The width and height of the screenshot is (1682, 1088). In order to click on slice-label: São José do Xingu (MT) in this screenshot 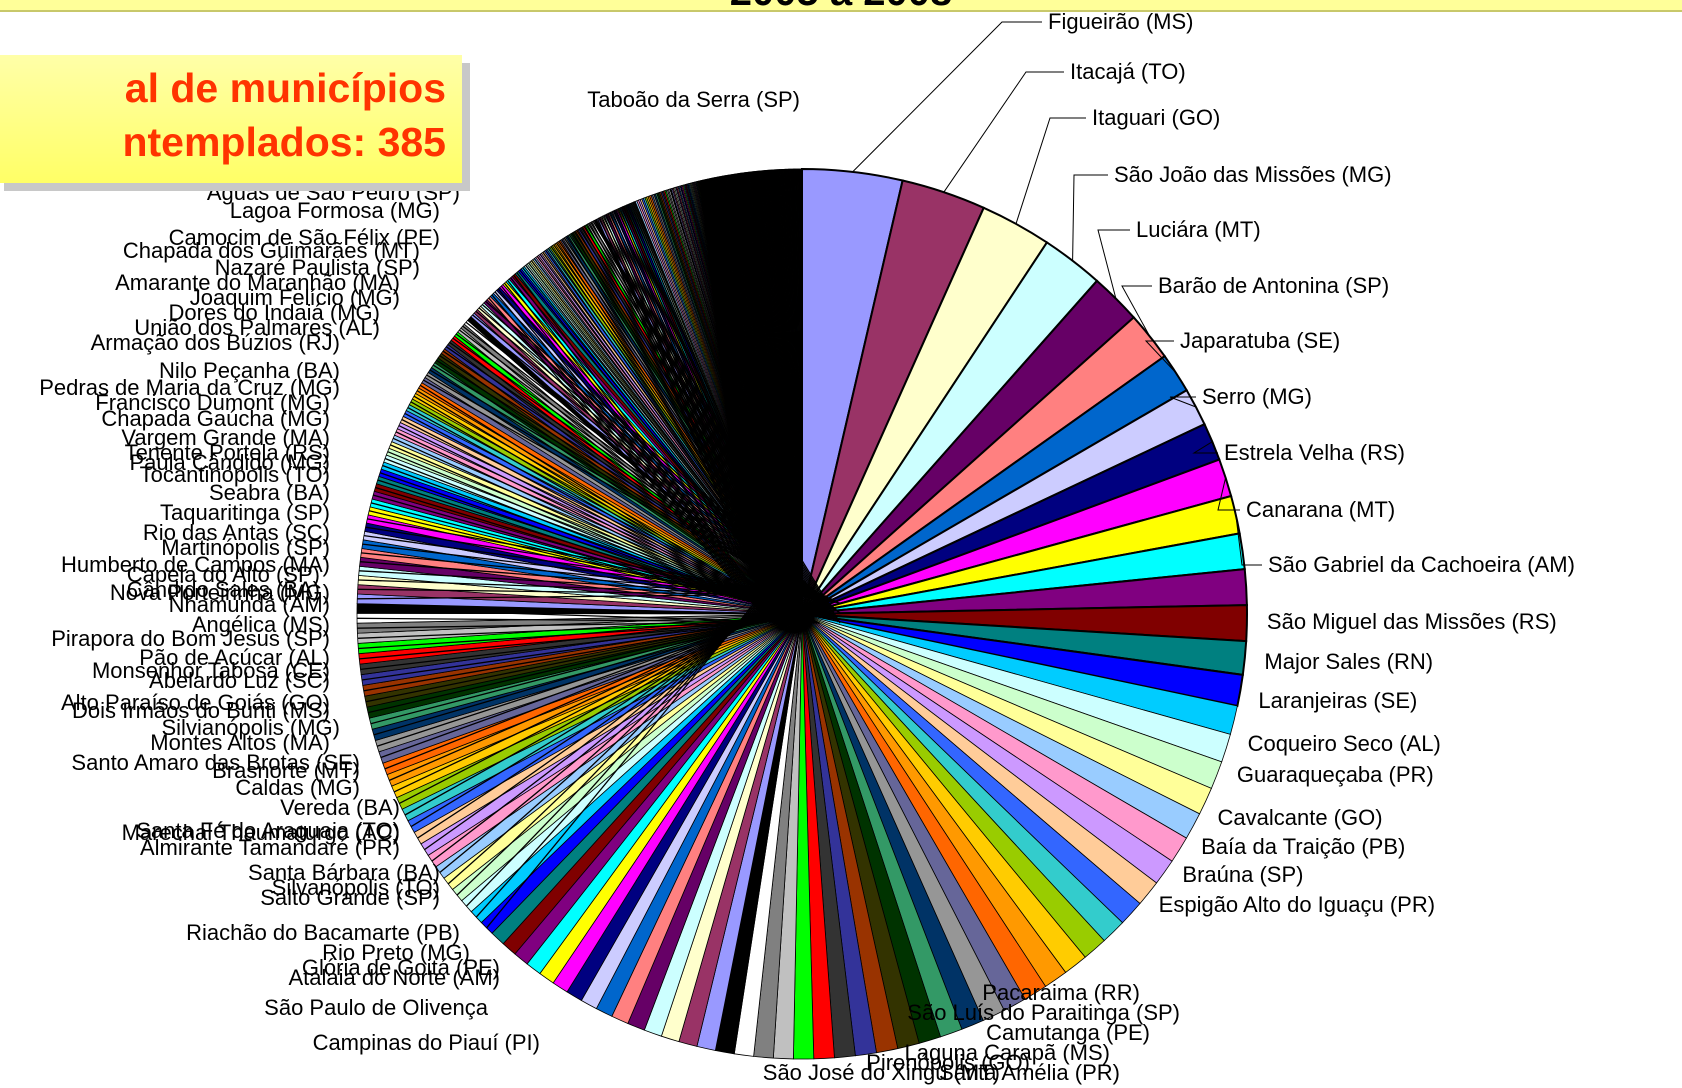, I will do `click(881, 1072)`.